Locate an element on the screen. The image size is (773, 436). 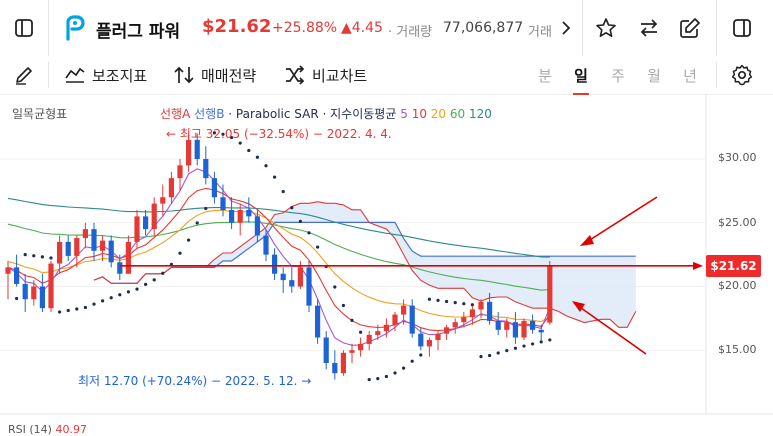
stock-name: 플러그 파워 is located at coordinates (138, 32).